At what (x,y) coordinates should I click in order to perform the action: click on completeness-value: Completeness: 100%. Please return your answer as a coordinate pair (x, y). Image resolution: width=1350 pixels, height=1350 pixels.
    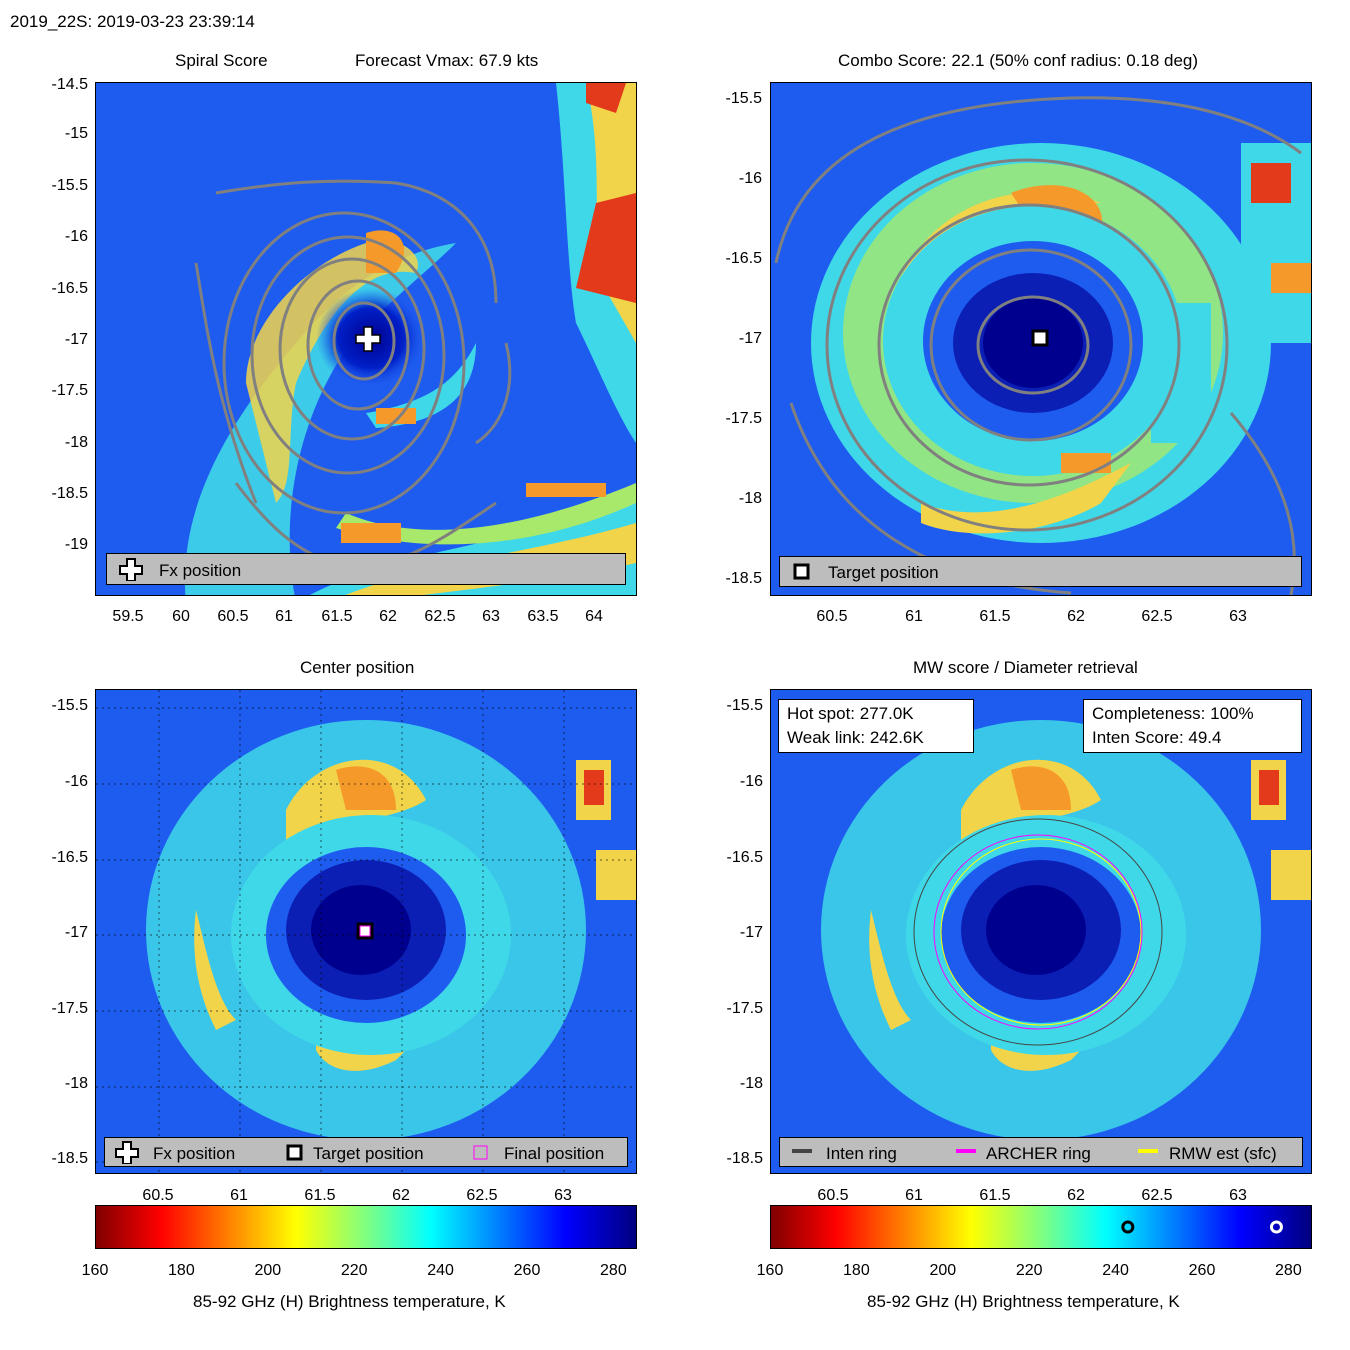
    Looking at the image, I should click on (1173, 713).